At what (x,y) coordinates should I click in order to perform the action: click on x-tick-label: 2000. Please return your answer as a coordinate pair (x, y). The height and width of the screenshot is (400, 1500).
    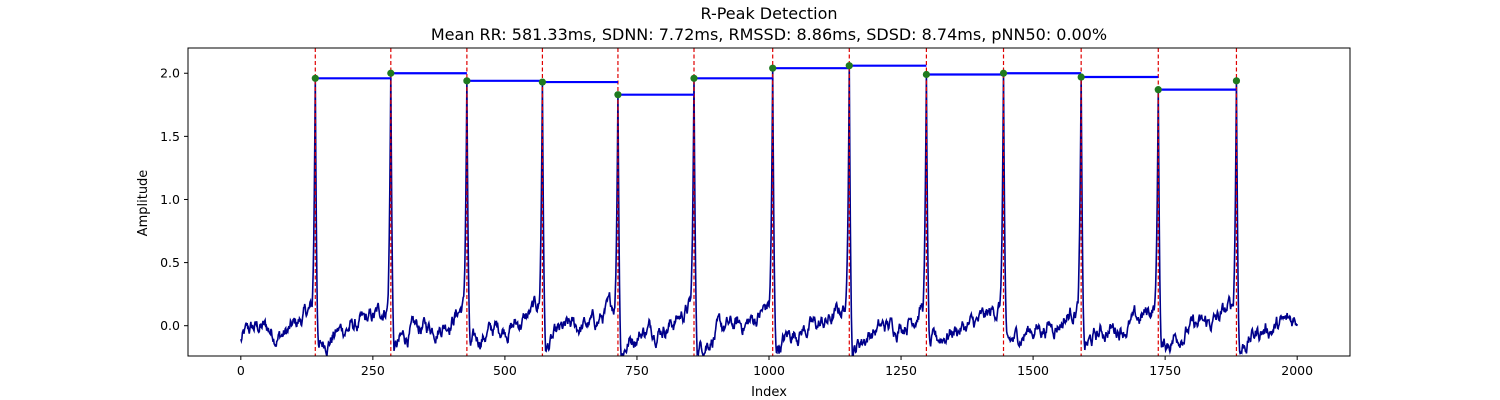
    Looking at the image, I should click on (1297, 370).